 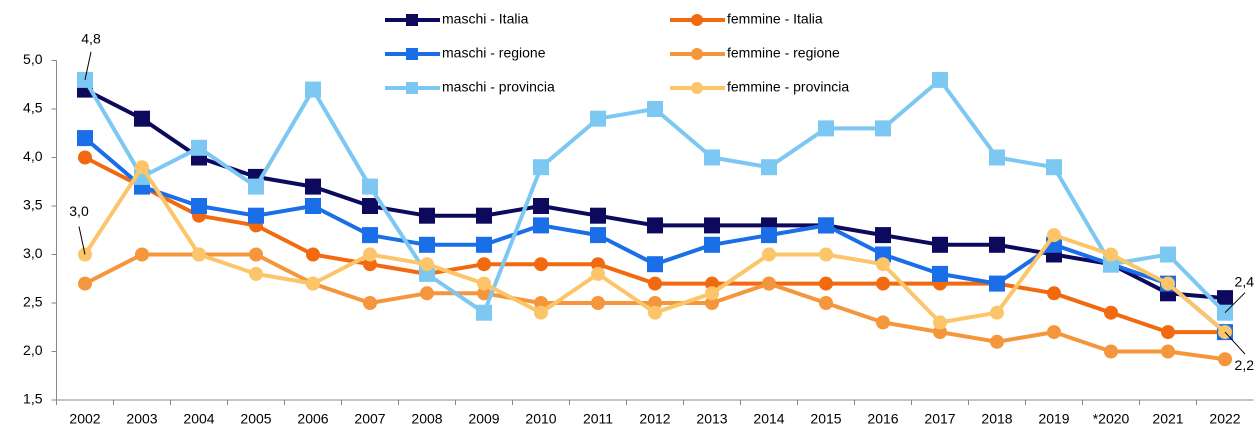 I want to click on legend-item: maschi - Italia, so click(x=457, y=19).